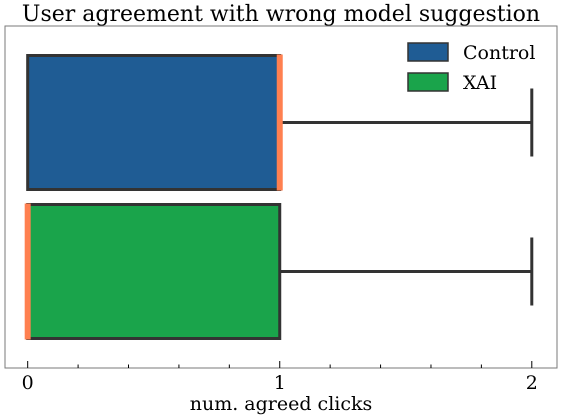 The width and height of the screenshot is (561, 417). I want to click on x-tick-label: 2, so click(532, 383).